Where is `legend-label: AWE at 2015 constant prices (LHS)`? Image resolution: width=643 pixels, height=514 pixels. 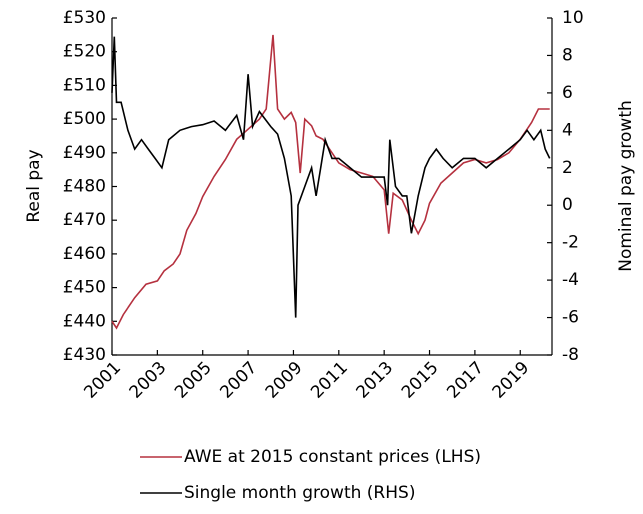
legend-label: AWE at 2015 constant prices (LHS) is located at coordinates (332, 457).